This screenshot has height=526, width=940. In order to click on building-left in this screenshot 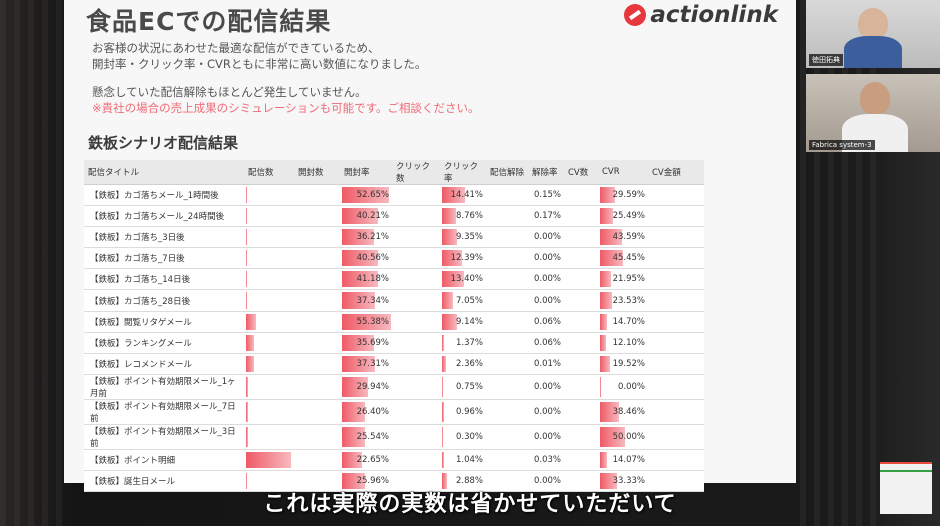, I will do `click(35, 263)`.